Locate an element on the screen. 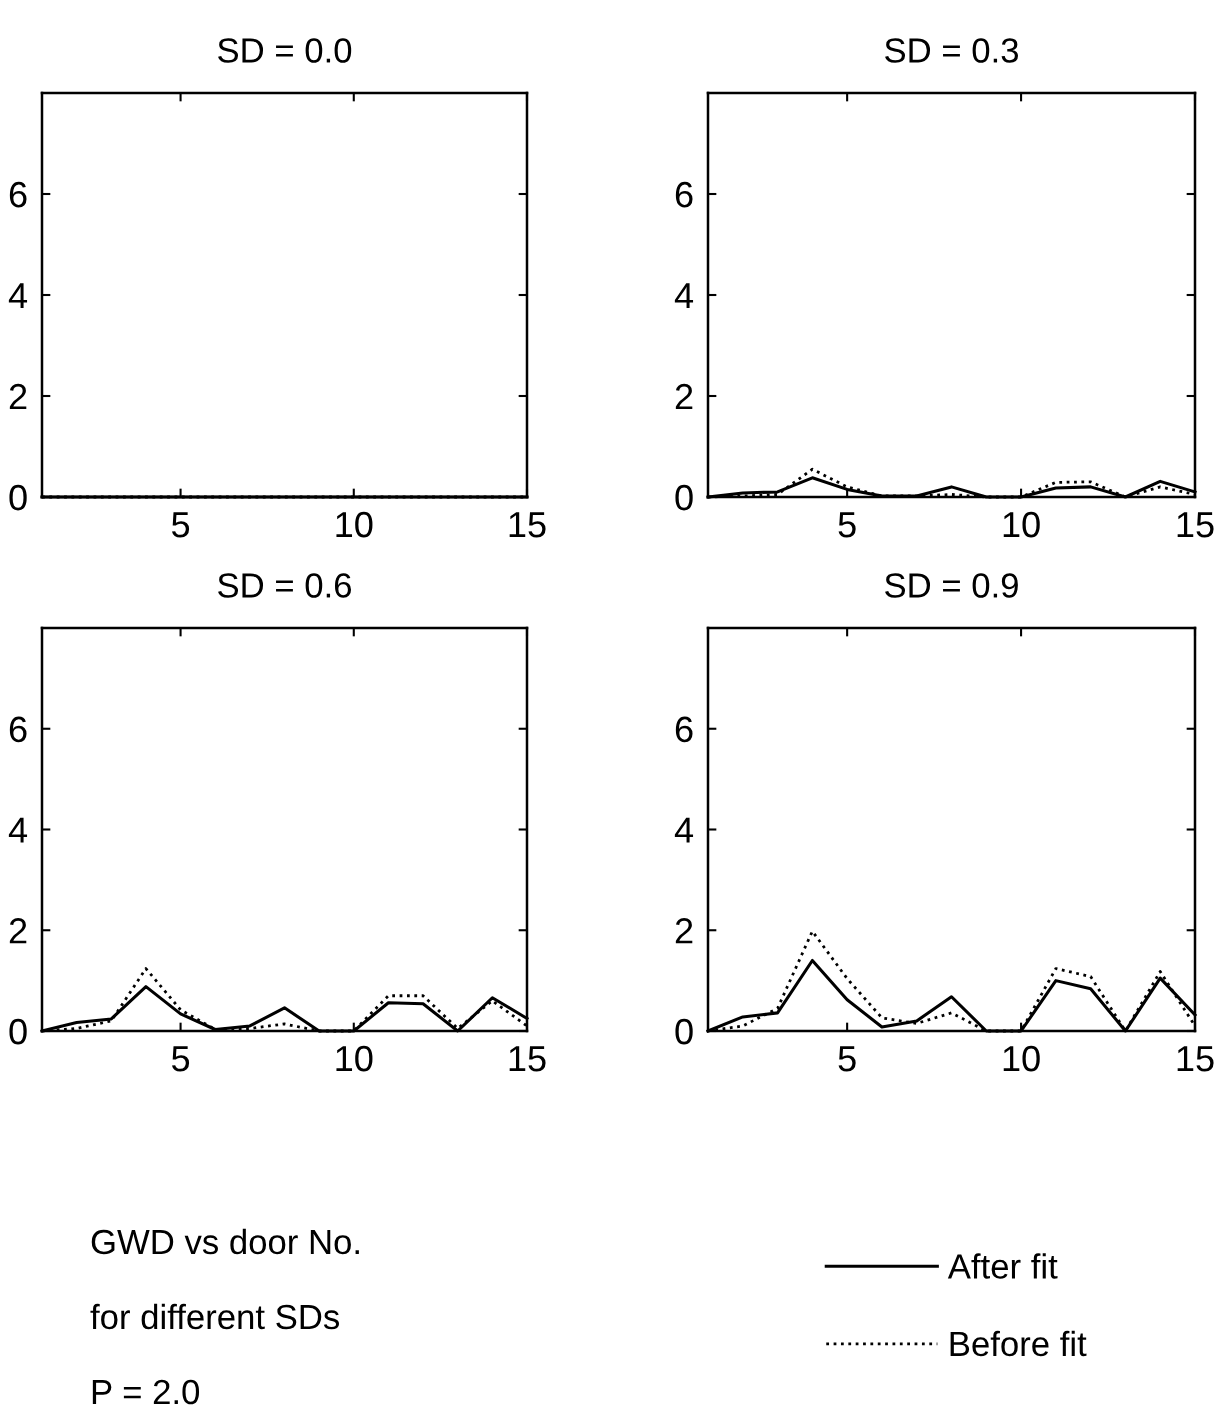  text: for different SDs is located at coordinates (215, 1316).